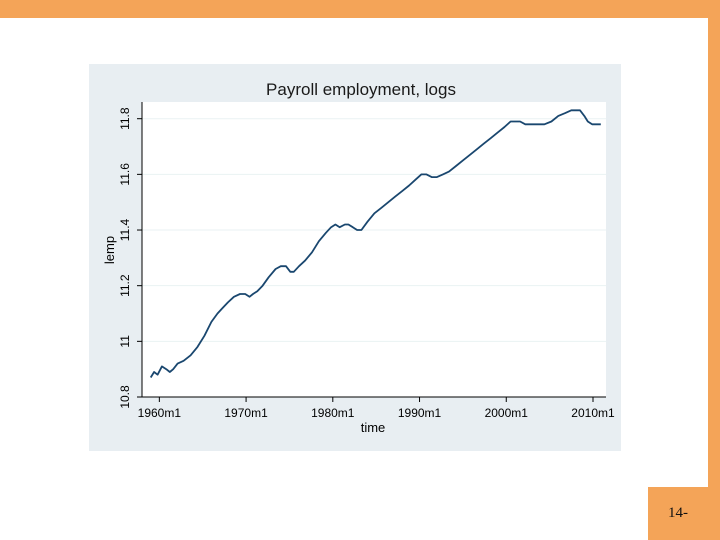 The height and width of the screenshot is (540, 720). What do you see at coordinates (373, 427) in the screenshot?
I see `x-axis-label: time` at bounding box center [373, 427].